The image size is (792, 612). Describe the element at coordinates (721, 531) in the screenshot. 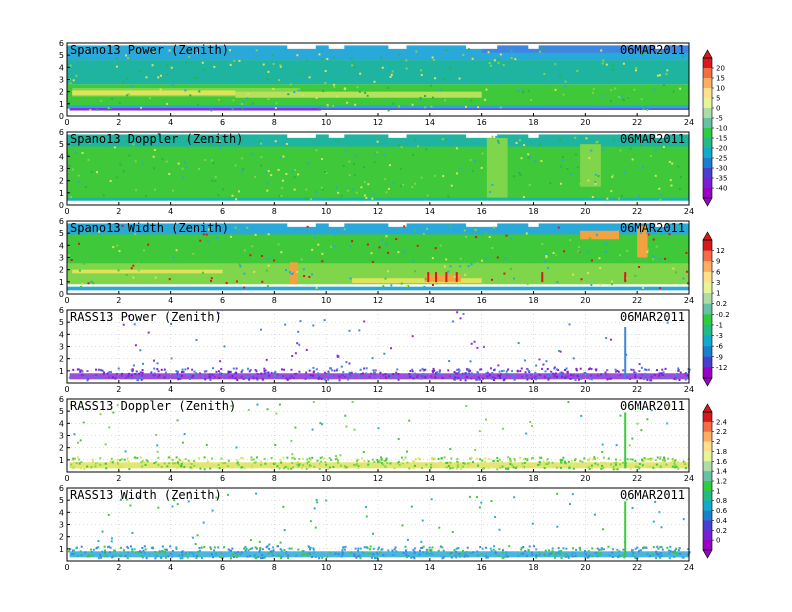

I see `colorbar-label: 0.2` at that location.